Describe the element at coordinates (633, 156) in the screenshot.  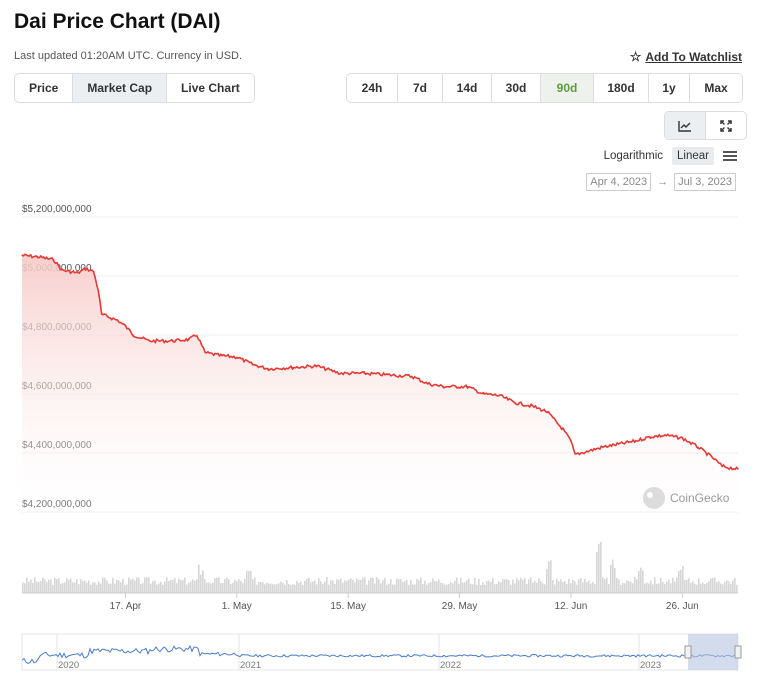
I see `scale-logarithmic: Logarithmic` at that location.